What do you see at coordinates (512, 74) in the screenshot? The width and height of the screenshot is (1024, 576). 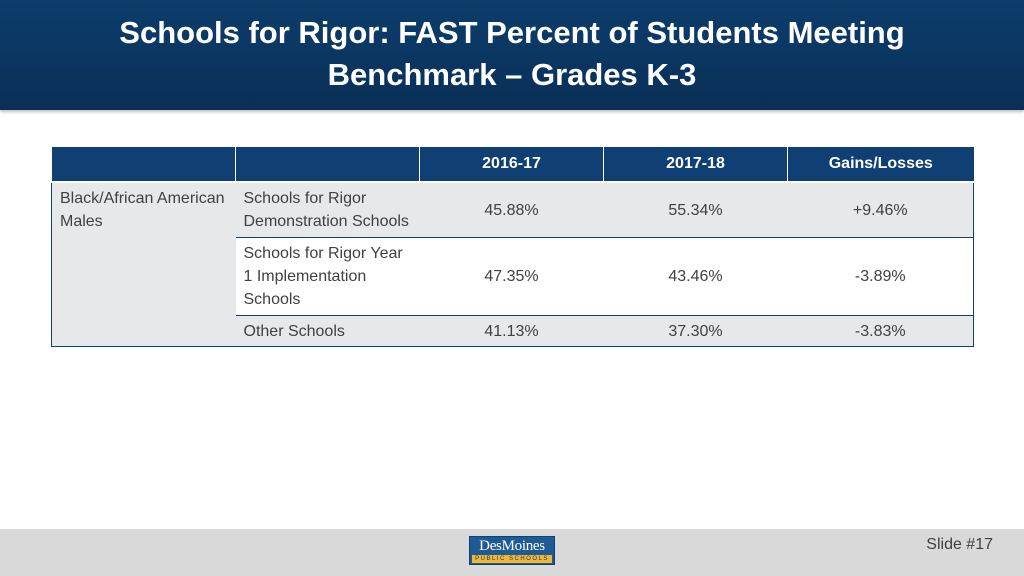 I see `title-line-2: Benchmark – Grades K-3` at bounding box center [512, 74].